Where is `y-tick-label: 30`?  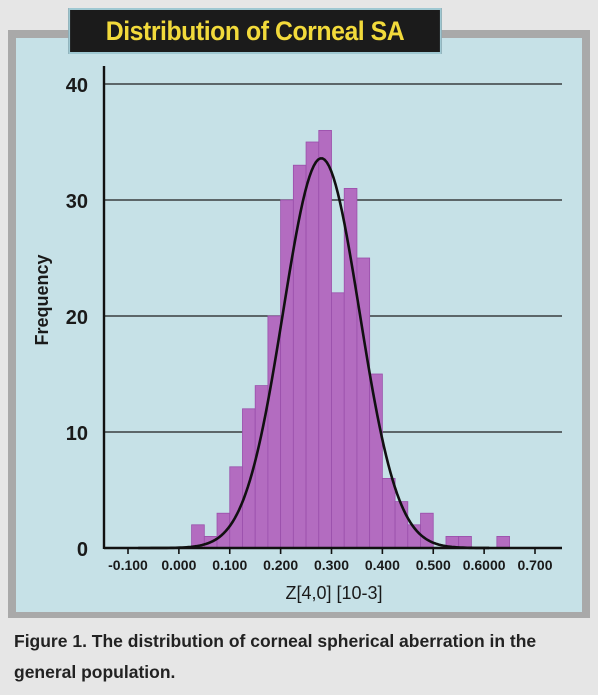 y-tick-label: 30 is located at coordinates (77, 202).